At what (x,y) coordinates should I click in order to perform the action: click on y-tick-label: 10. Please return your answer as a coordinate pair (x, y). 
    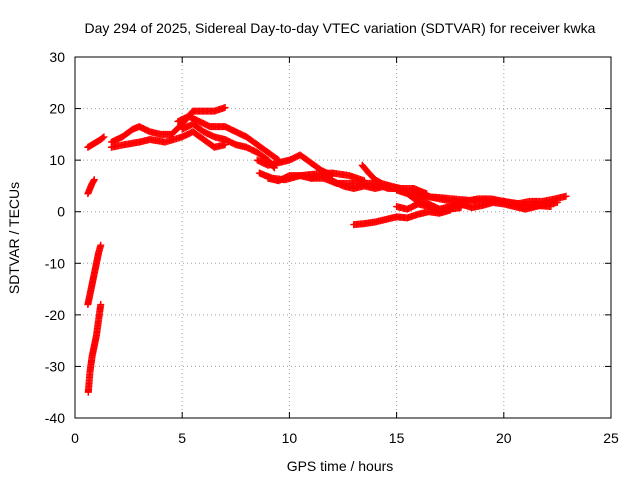
    Looking at the image, I should click on (57, 160).